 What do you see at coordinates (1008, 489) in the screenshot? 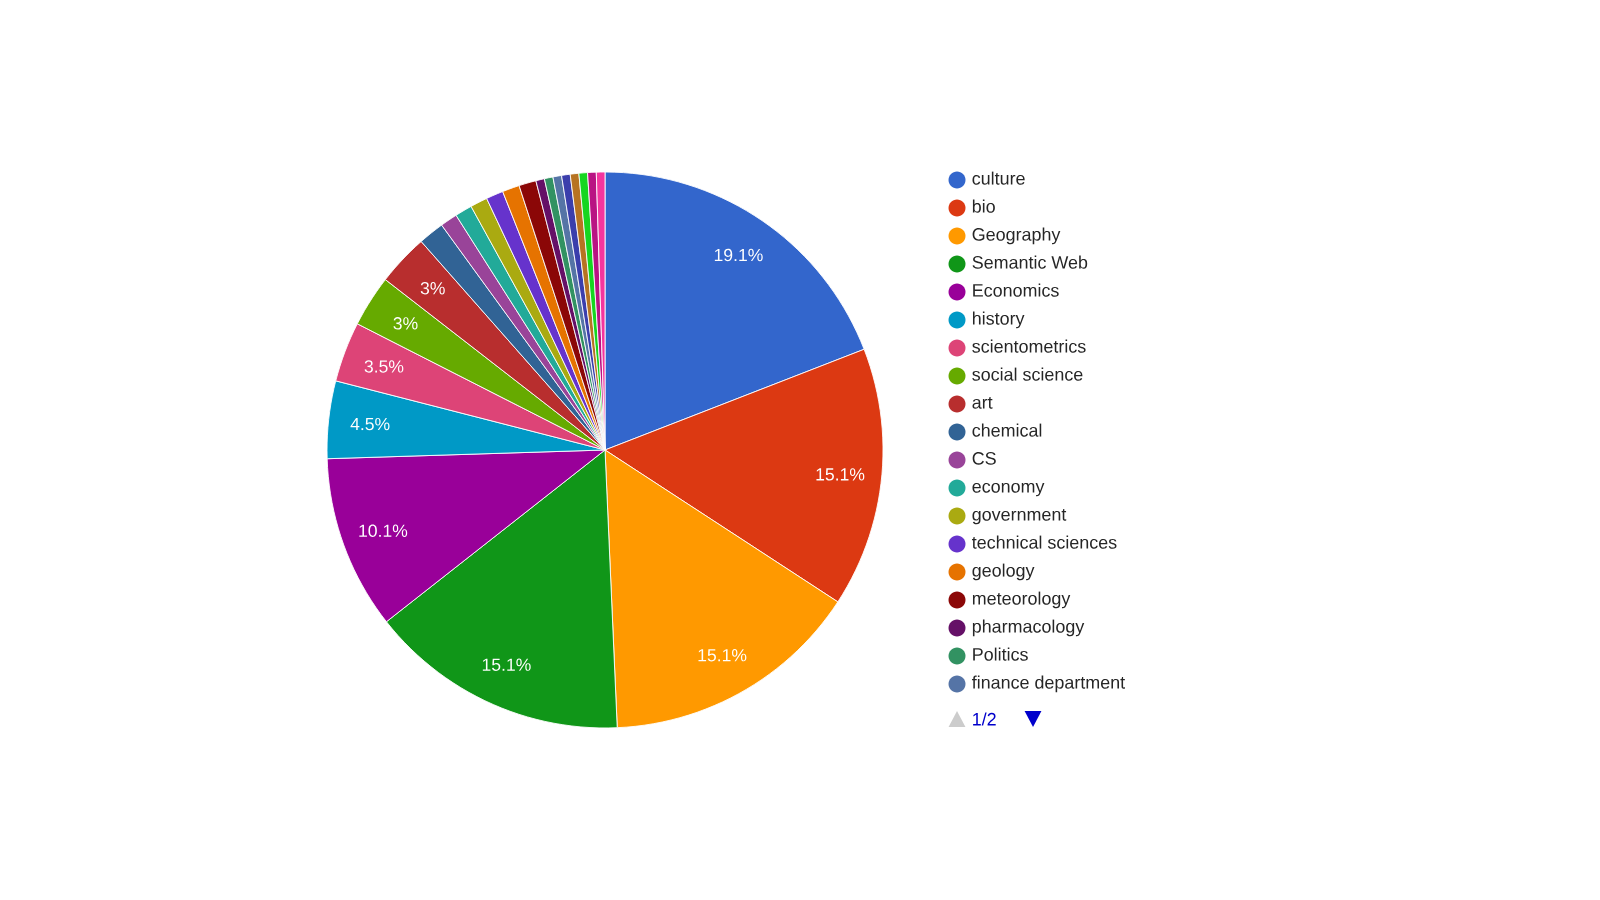
I see `legend-label: economy` at bounding box center [1008, 489].